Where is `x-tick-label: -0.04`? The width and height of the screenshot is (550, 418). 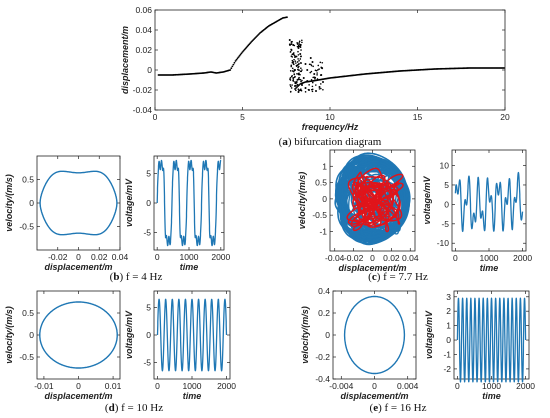
x-tick-label: -0.04 is located at coordinates (335, 258).